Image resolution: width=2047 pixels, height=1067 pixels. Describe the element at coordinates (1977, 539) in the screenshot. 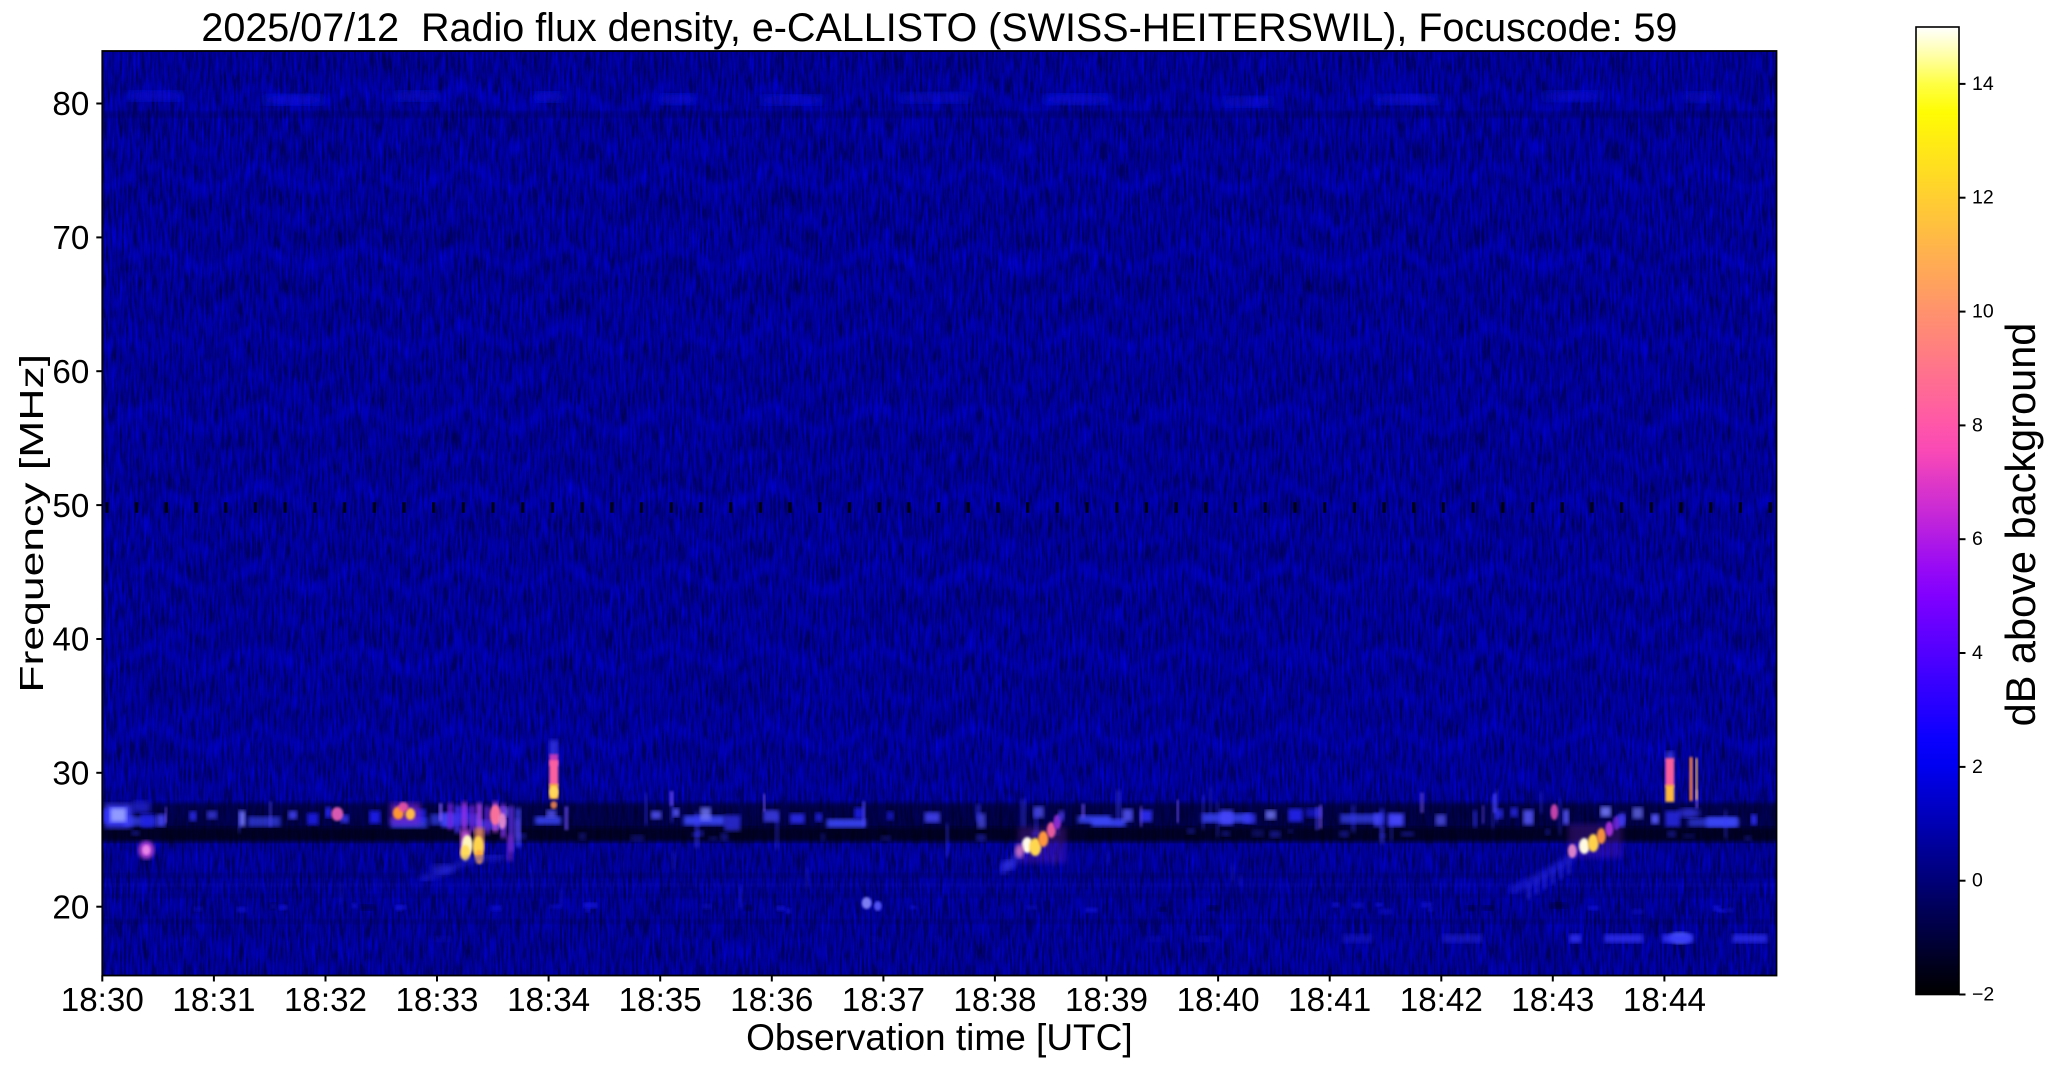

I see `svg-text: 6` at that location.